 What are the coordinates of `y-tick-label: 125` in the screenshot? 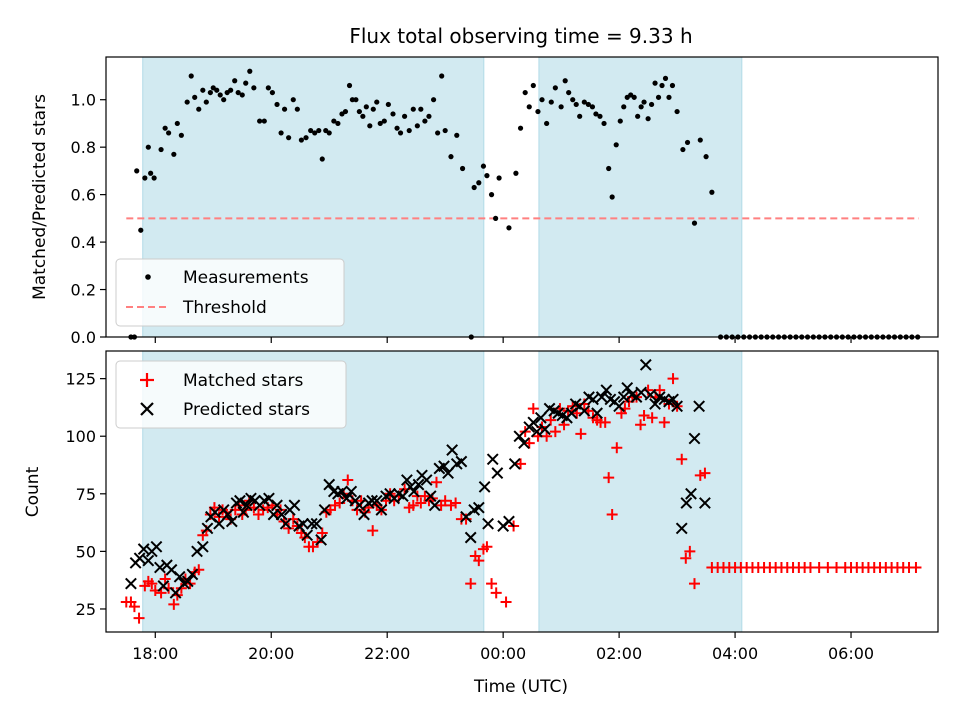 It's located at (80, 379).